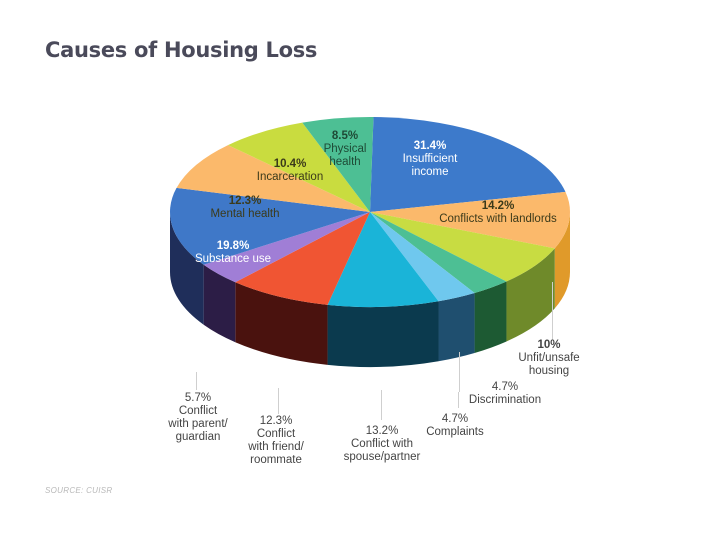 The width and height of the screenshot is (720, 542). I want to click on pie-slice-substance-use, so click(270, 226).